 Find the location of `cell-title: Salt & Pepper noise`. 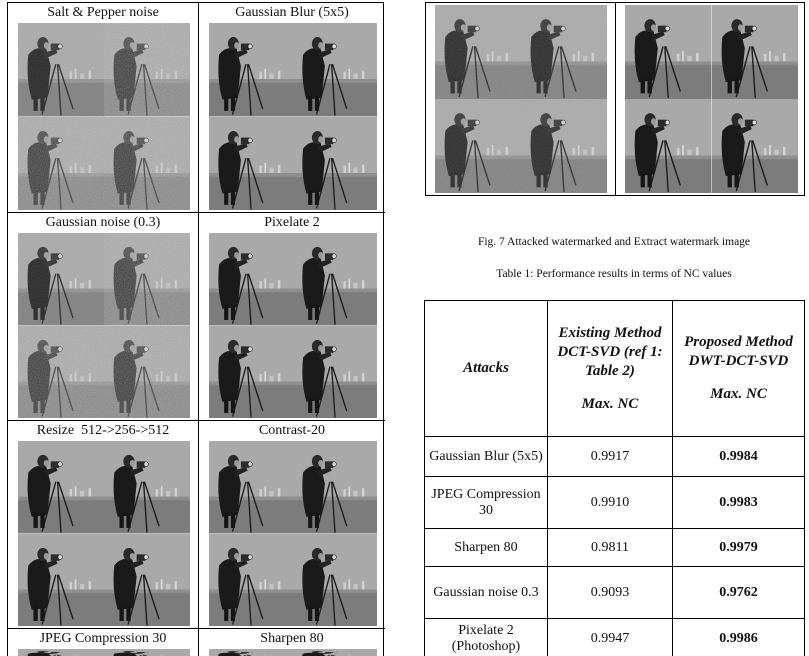

cell-title: Salt & Pepper noise is located at coordinates (103, 12).